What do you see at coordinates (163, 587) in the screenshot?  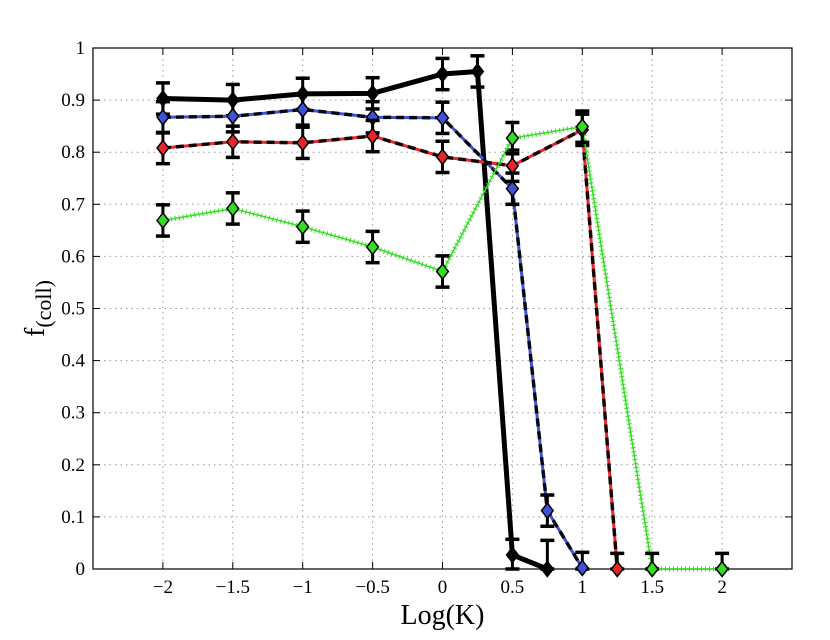 I see `x-tick-label: −2` at bounding box center [163, 587].